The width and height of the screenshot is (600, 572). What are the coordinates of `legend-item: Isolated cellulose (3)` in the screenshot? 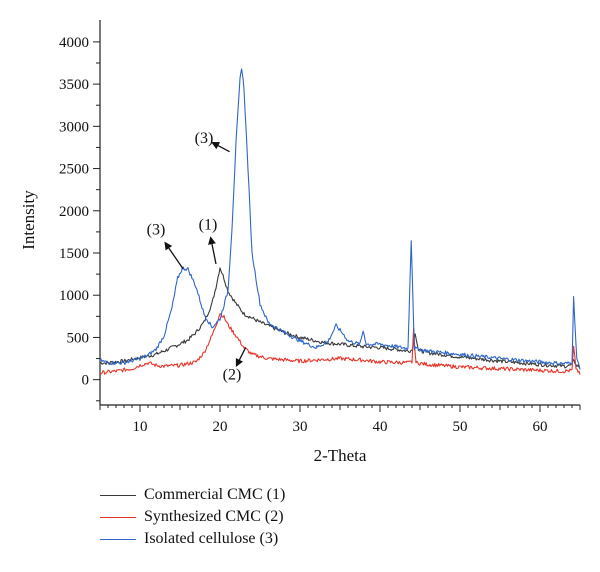 It's located at (192, 539).